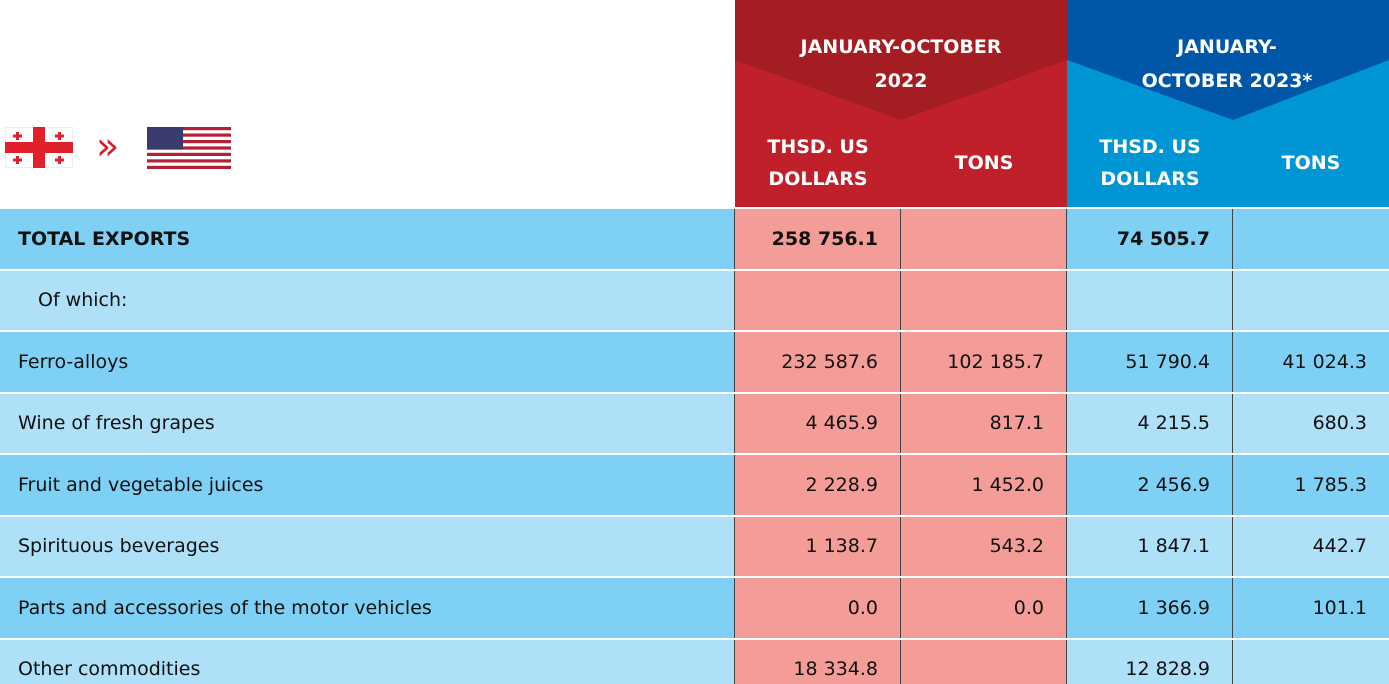 This screenshot has width=1389, height=684. I want to click on period-label: JANUARY-OCTOBER 2023*, so click(1227, 64).